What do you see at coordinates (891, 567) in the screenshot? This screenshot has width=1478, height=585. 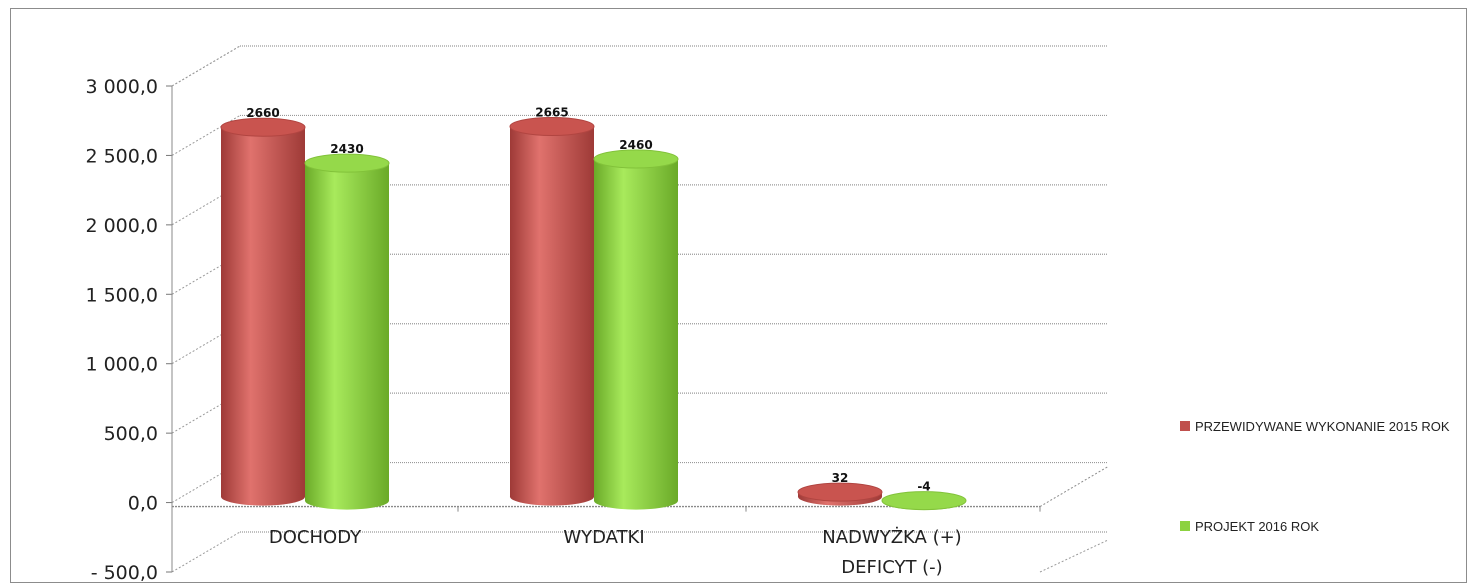 I see `category-label: DEFICYT (-)` at bounding box center [891, 567].